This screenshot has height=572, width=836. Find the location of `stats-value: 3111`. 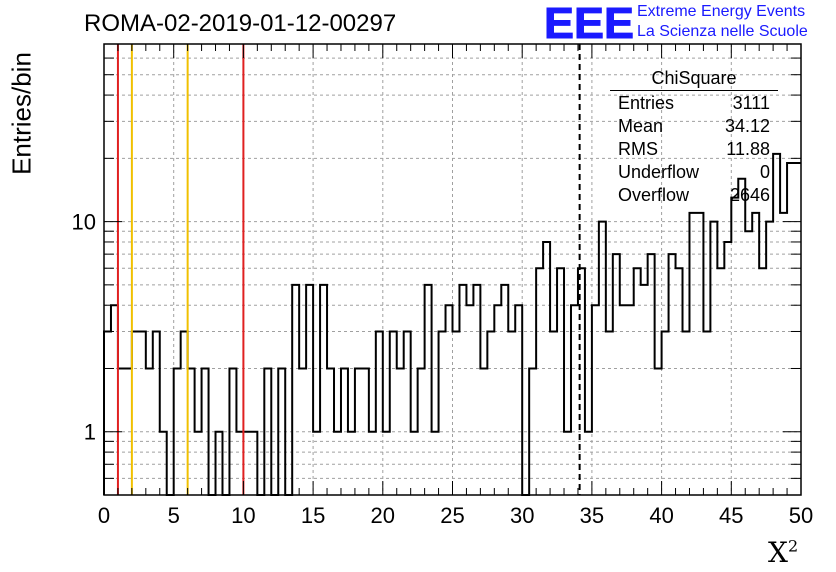

stats-value: 3111 is located at coordinates (751, 103).